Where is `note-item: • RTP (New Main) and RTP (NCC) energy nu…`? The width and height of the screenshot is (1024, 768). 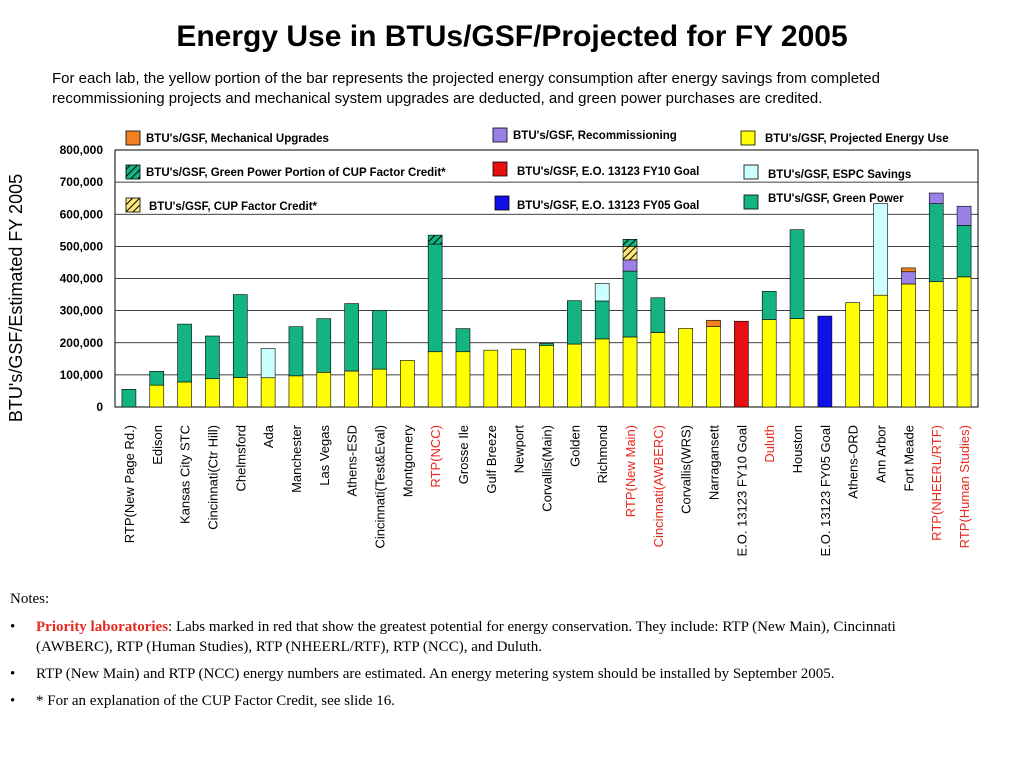
note-item: • RTP (New Main) and RTP (NCC) energy nu… is located at coordinates (473, 674).